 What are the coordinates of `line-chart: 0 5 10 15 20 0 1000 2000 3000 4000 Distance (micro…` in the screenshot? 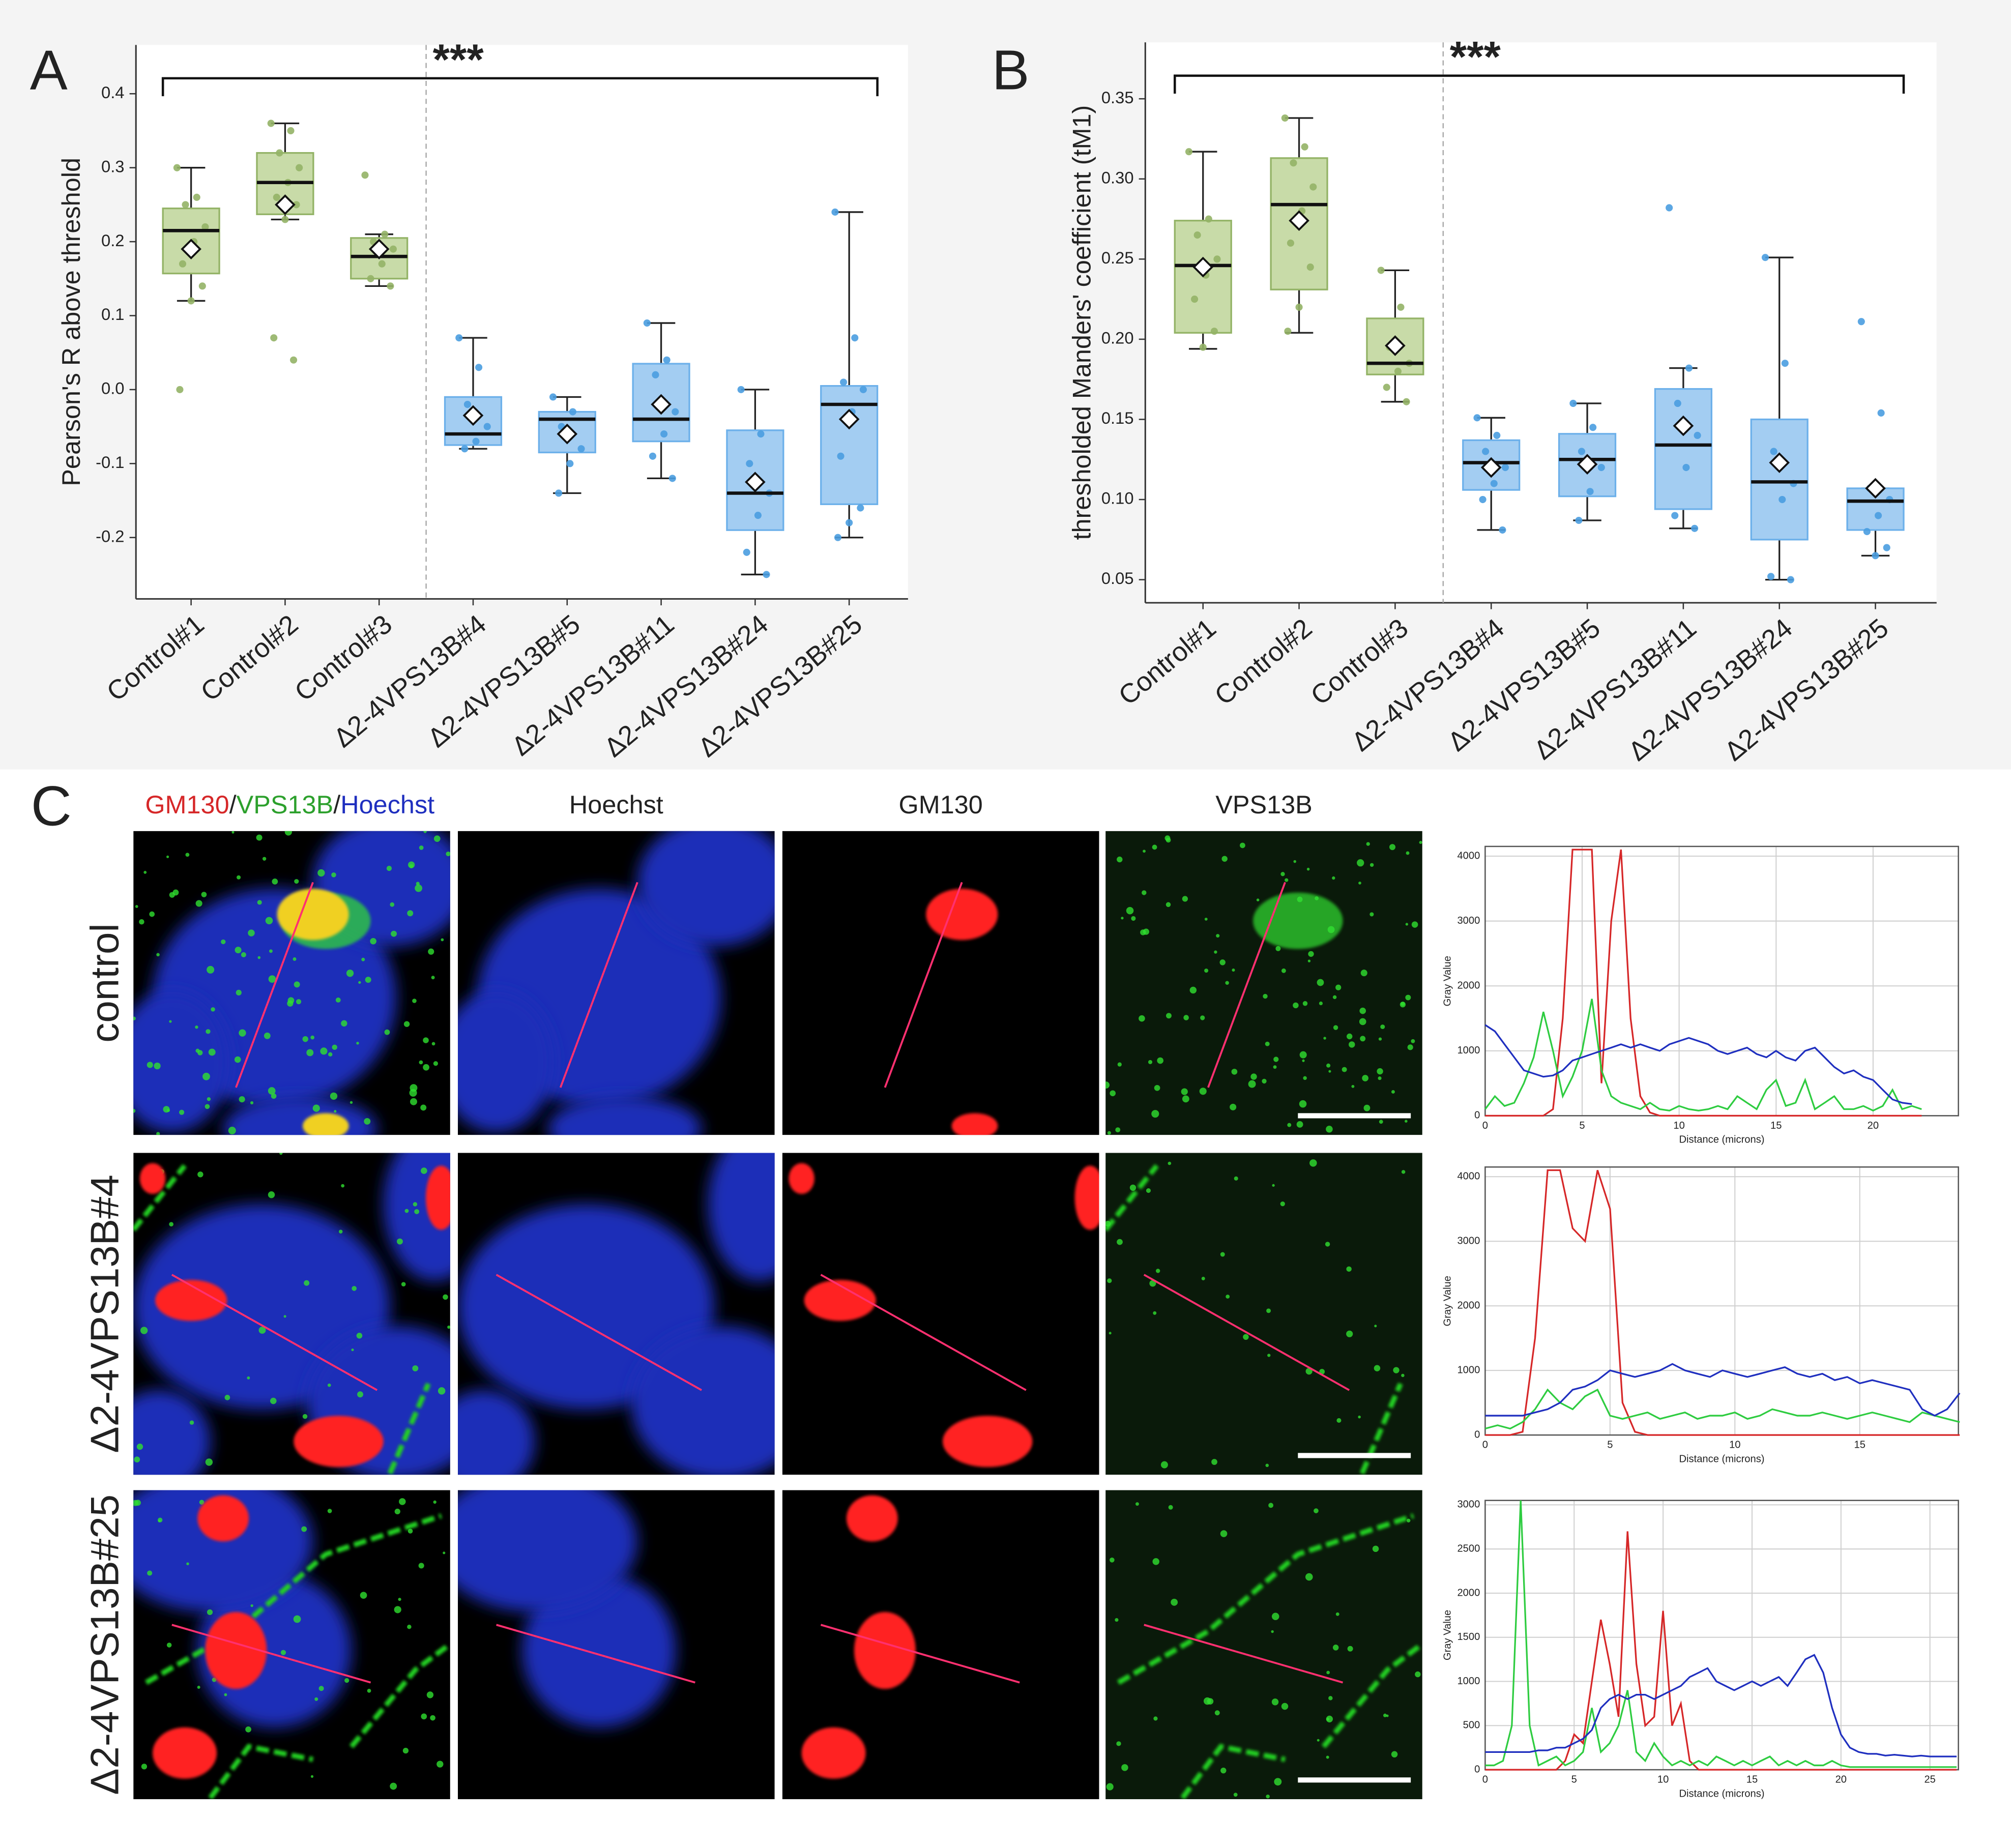 It's located at (1703, 991).